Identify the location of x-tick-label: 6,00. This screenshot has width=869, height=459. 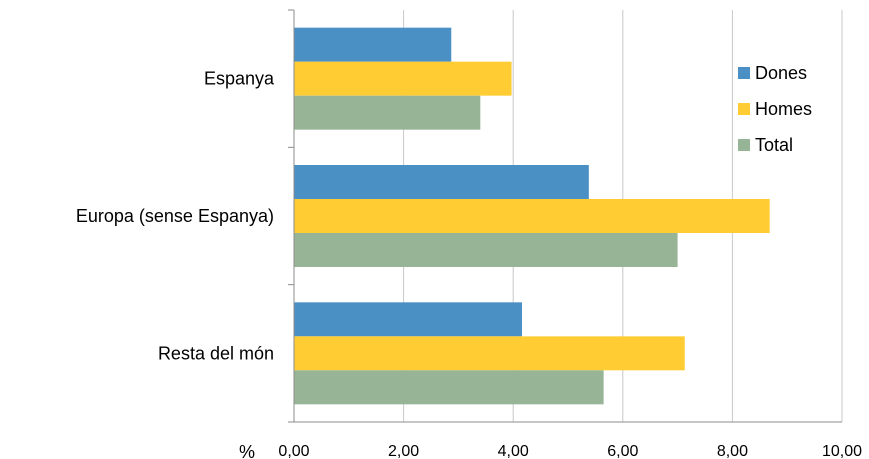
(622, 451).